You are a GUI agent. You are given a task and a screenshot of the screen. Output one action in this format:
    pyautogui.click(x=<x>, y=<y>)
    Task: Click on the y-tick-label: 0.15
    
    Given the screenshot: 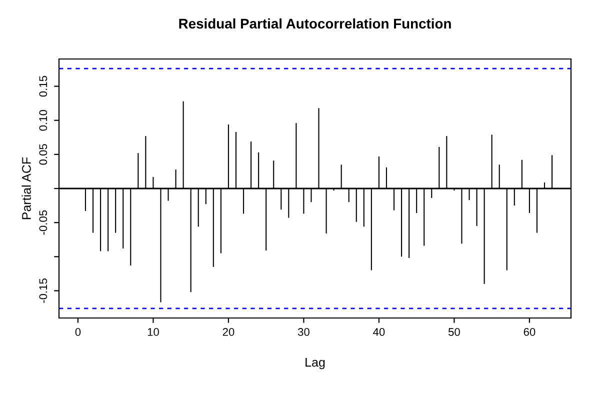 What is the action you would take?
    pyautogui.click(x=43, y=86)
    